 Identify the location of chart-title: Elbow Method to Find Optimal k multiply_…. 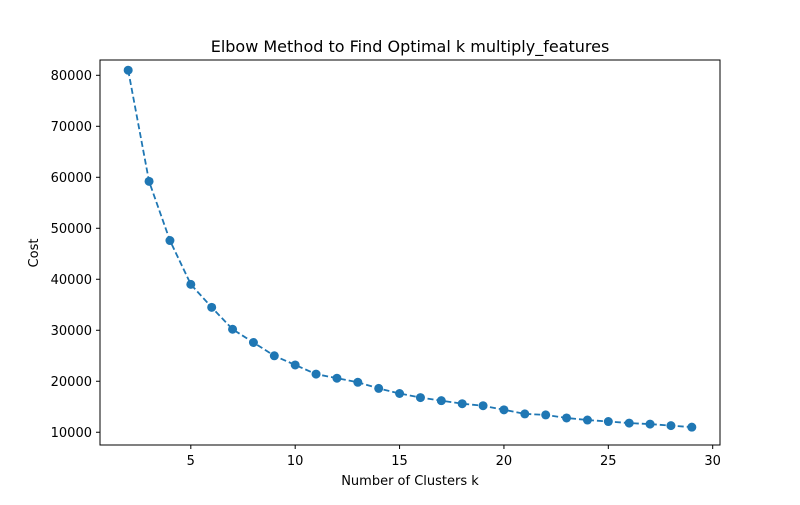
(410, 47).